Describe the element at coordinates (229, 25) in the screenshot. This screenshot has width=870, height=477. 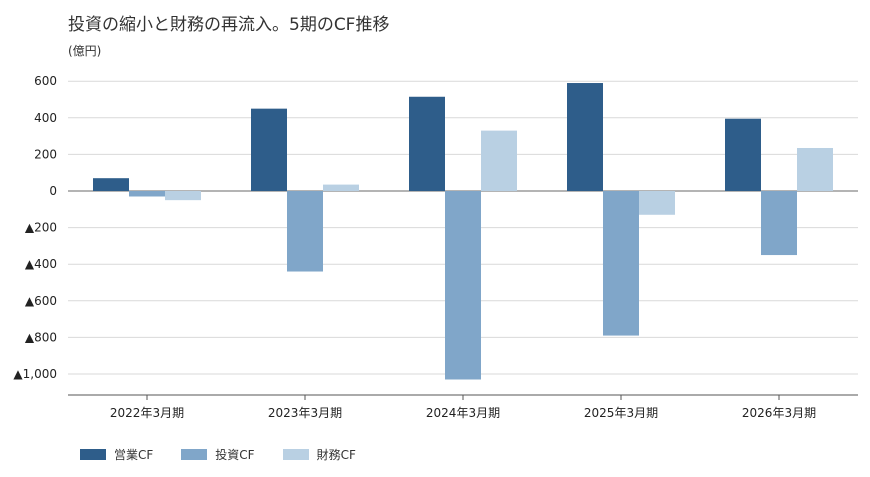
I see `chart-title: 投資の縮小と財務の再流入。5期のCF推移` at that location.